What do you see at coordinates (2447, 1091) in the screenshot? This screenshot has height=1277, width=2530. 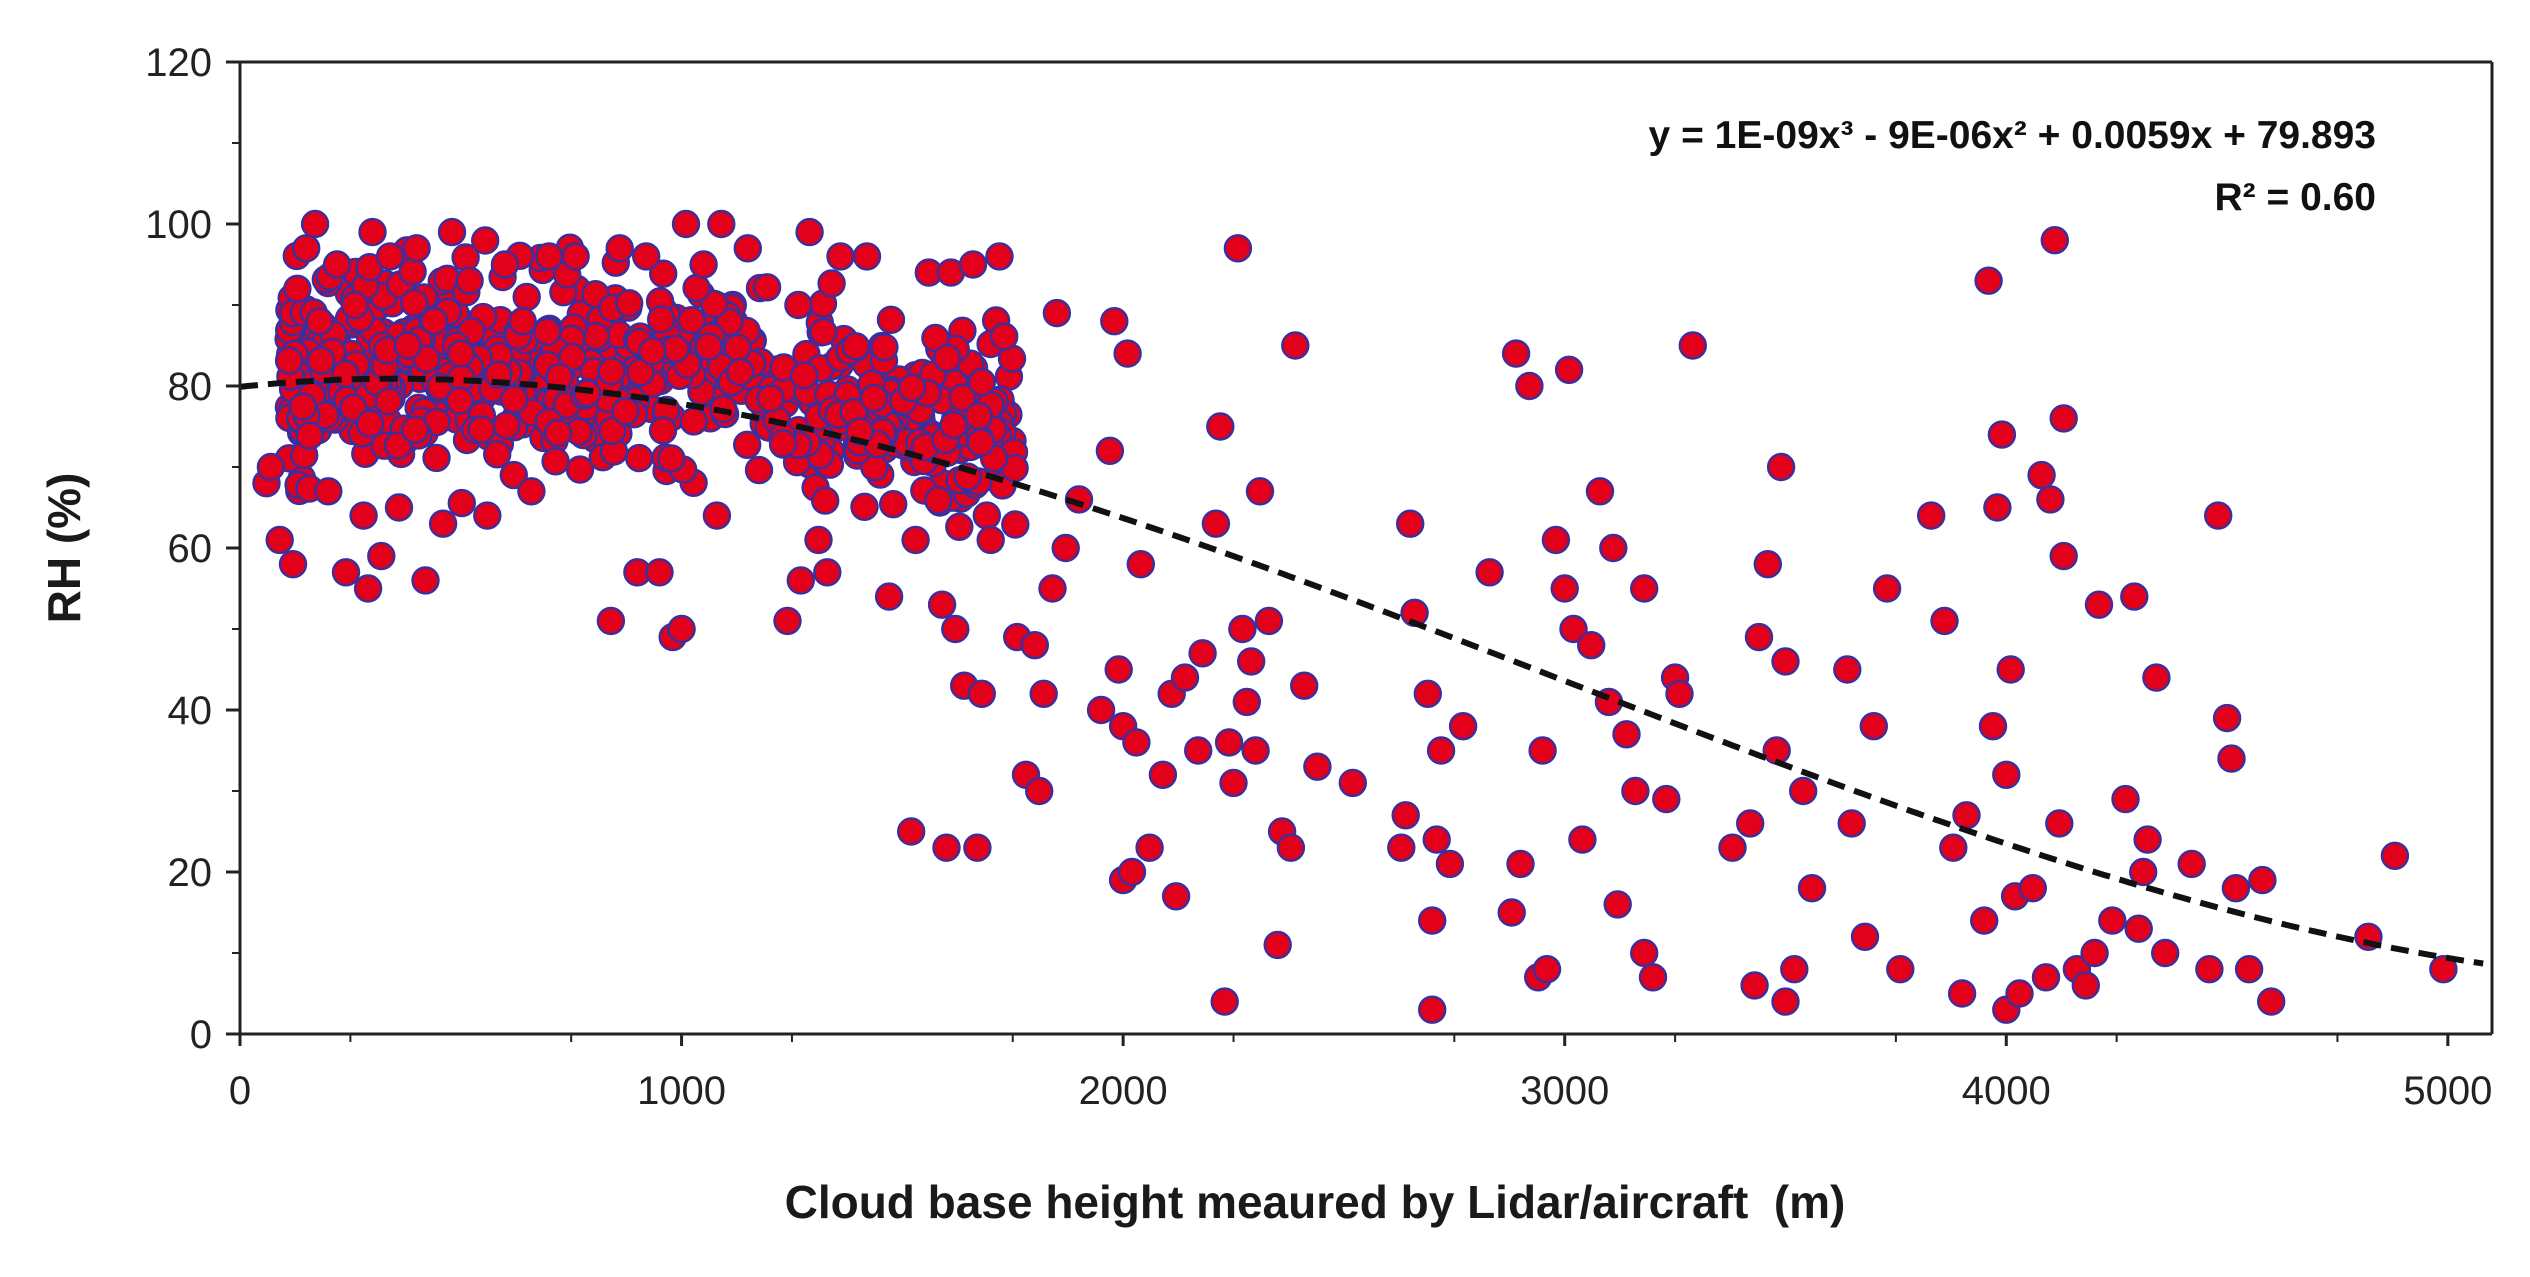 I see `x-tick-label: 5000` at bounding box center [2447, 1091].